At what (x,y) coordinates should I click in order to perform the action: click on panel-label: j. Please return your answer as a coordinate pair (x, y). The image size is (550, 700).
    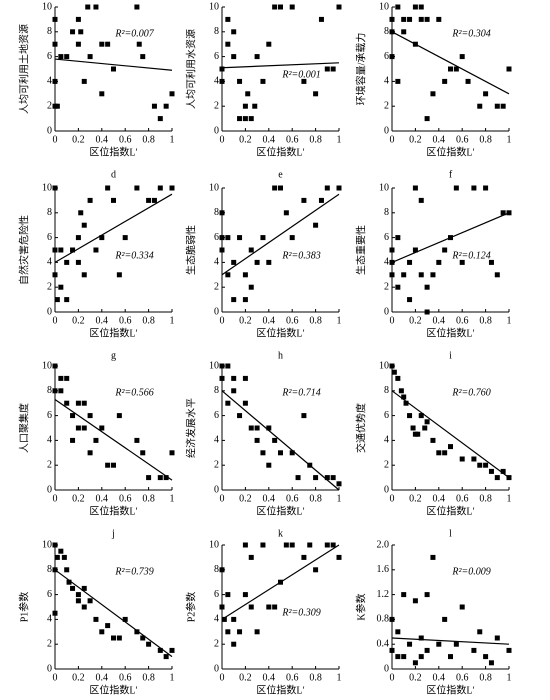
    Looking at the image, I should click on (113, 533).